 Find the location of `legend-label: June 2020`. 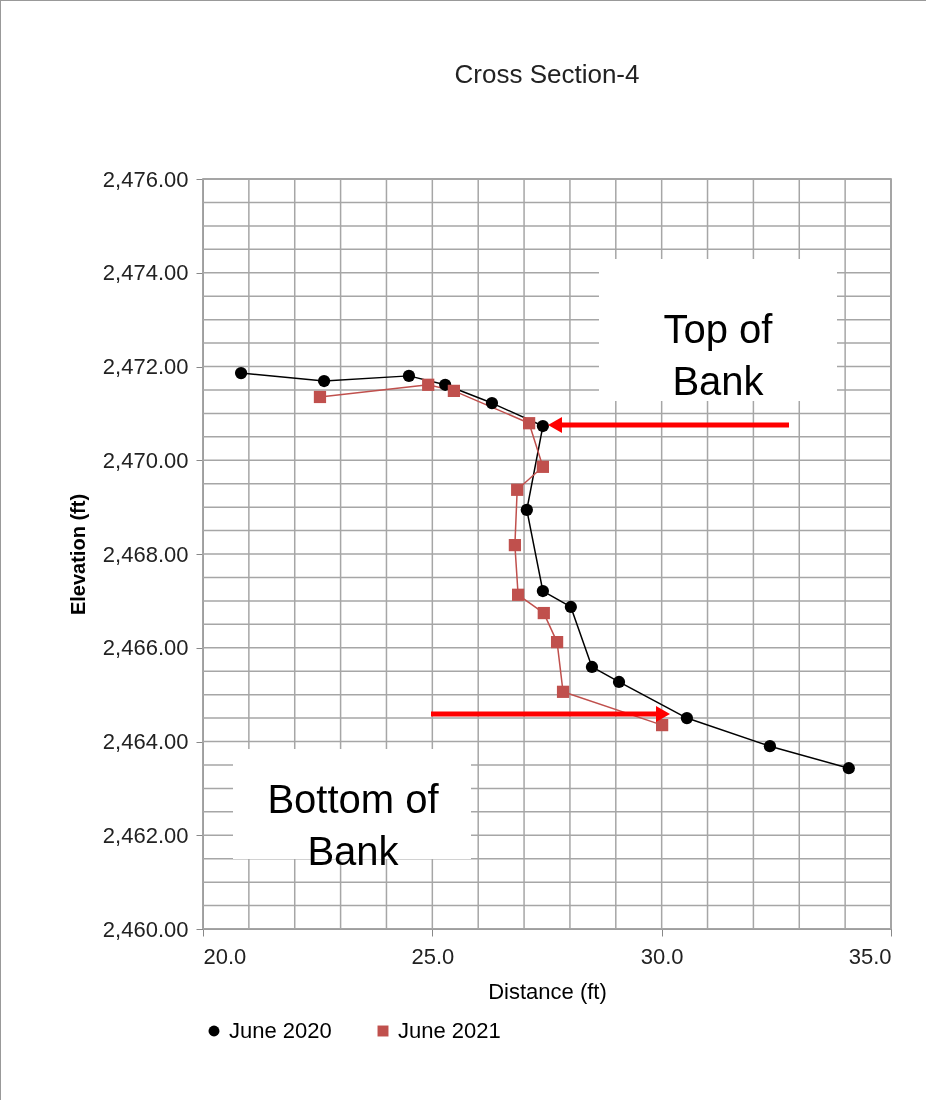

legend-label: June 2020 is located at coordinates (280, 1030).